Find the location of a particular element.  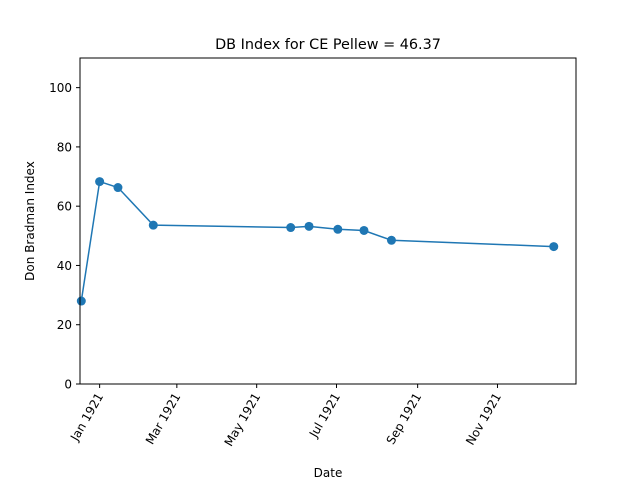

y-tick-label: 0 is located at coordinates (68, 385).